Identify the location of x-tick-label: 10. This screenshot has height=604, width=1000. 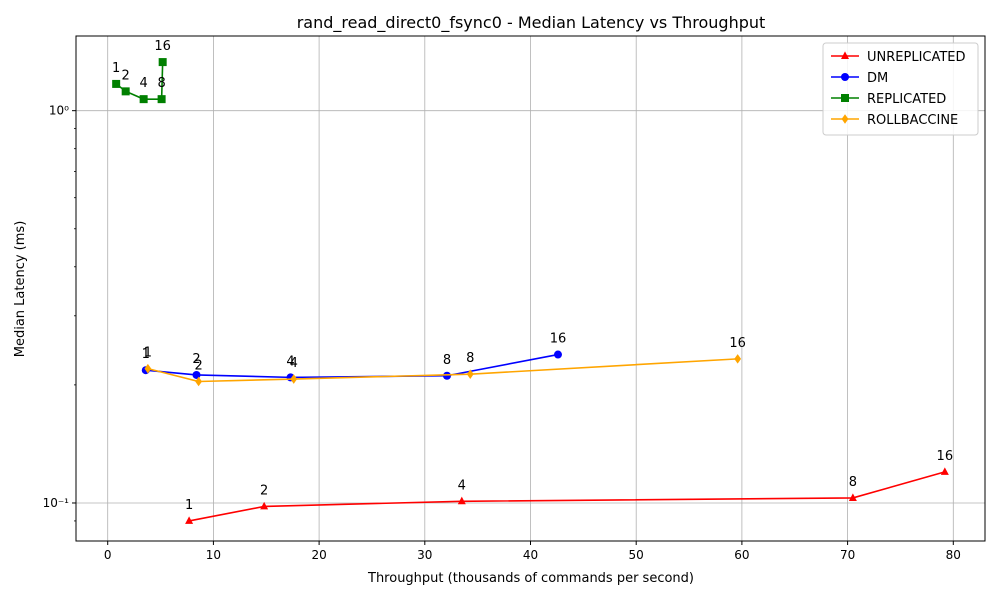
(213, 555).